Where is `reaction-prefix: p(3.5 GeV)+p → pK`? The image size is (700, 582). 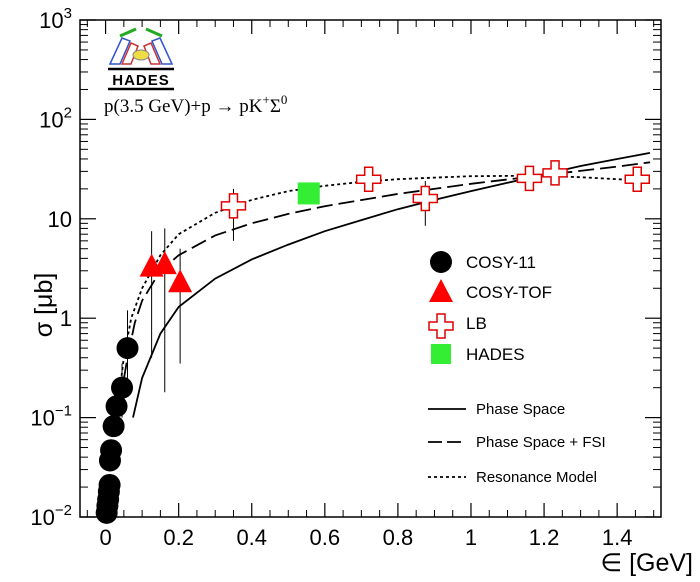 reaction-prefix: p(3.5 GeV)+p → pK is located at coordinates (183, 106).